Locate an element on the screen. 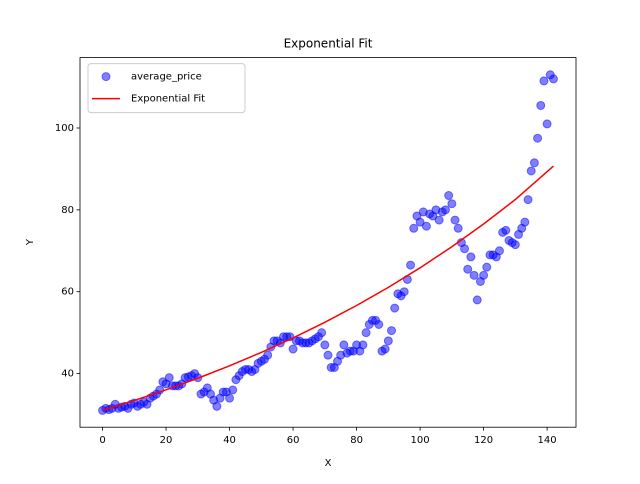 The image size is (640, 484). x-tick-label: 140 is located at coordinates (547, 440).